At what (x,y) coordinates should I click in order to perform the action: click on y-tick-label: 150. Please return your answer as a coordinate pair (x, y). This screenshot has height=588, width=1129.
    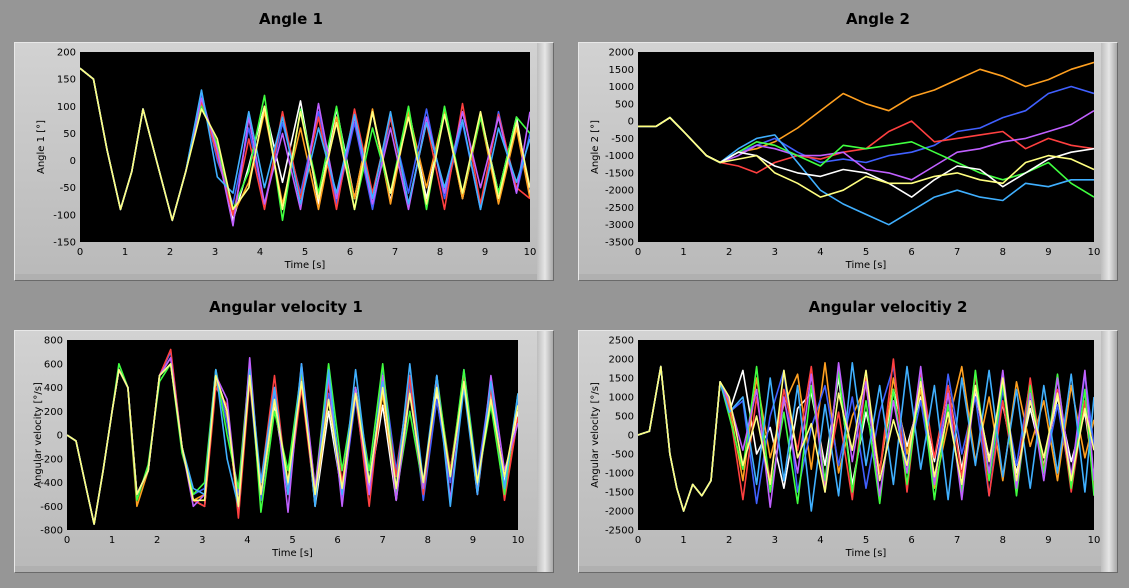
    Looking at the image, I should click on (66, 80).